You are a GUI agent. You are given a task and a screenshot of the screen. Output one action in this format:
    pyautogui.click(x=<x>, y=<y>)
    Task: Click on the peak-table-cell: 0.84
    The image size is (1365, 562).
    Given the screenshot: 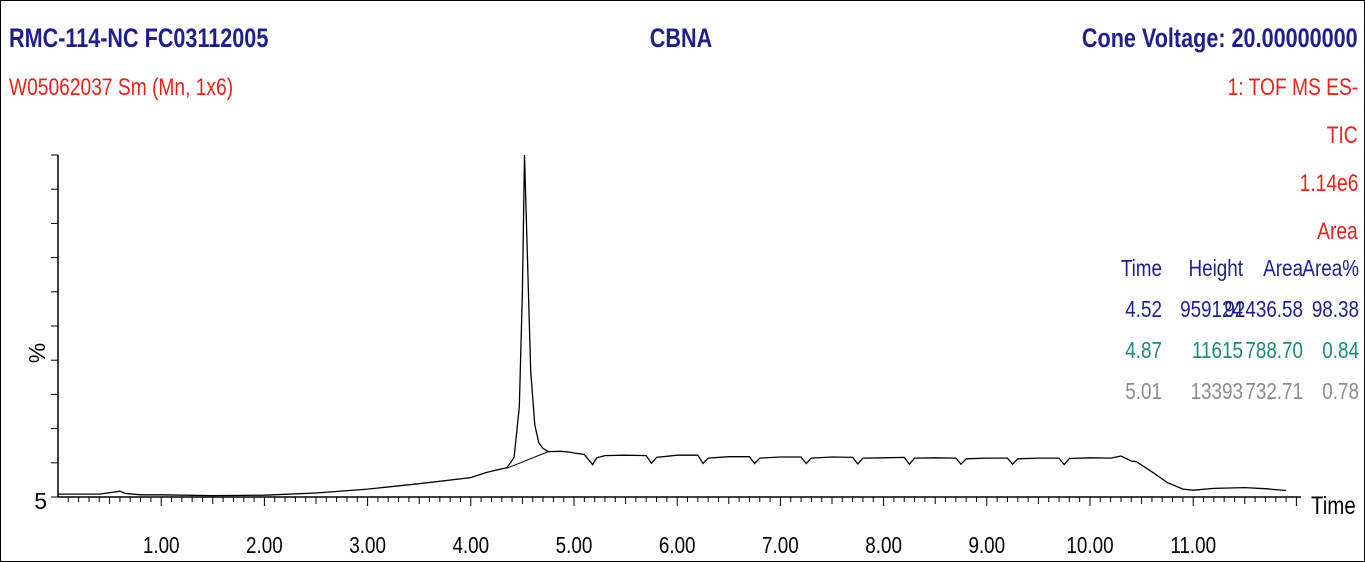 What is the action you would take?
    pyautogui.click(x=1340, y=350)
    